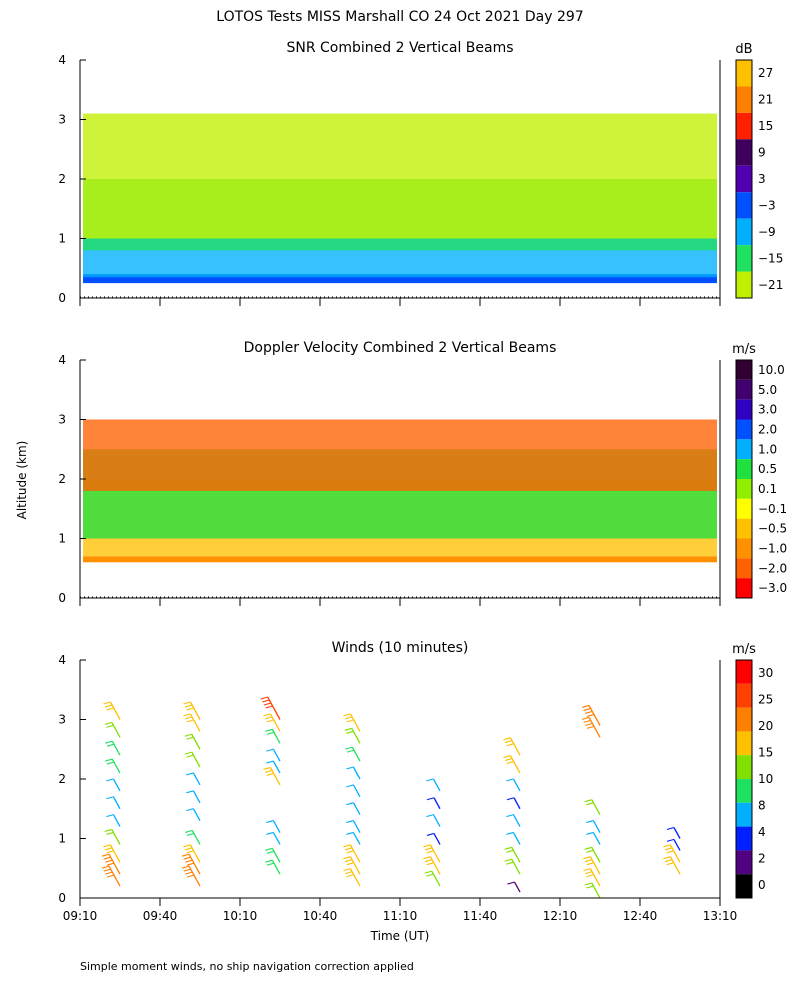 This screenshot has height=1000, width=800. I want to click on winds-colorbar-unit: m/s, so click(744, 649).